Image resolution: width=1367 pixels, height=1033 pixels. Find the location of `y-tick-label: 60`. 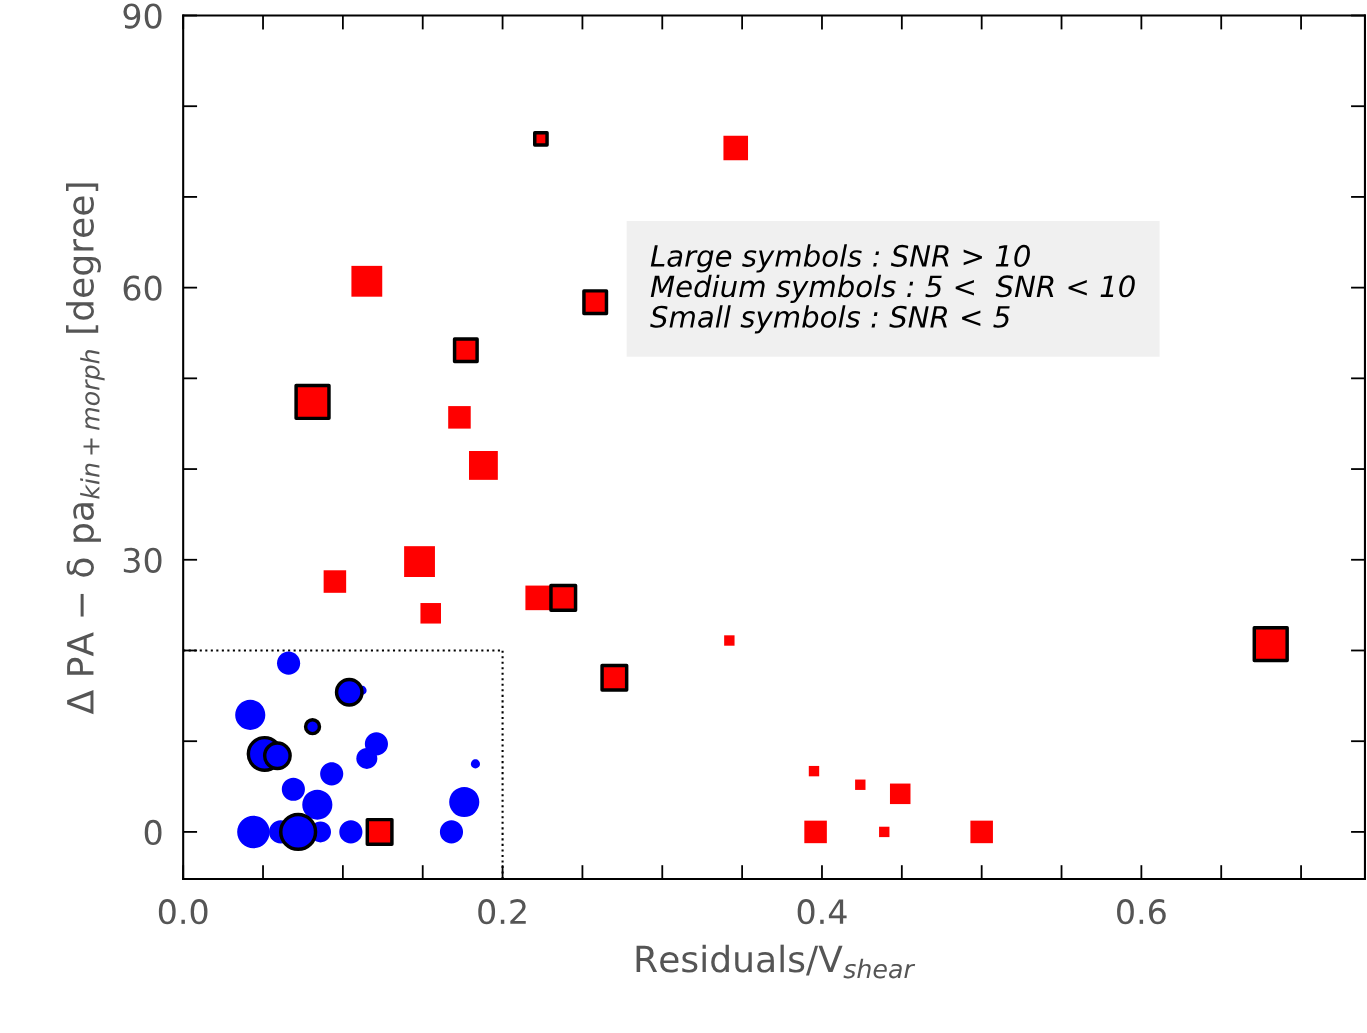

y-tick-label: 60 is located at coordinates (142, 288).